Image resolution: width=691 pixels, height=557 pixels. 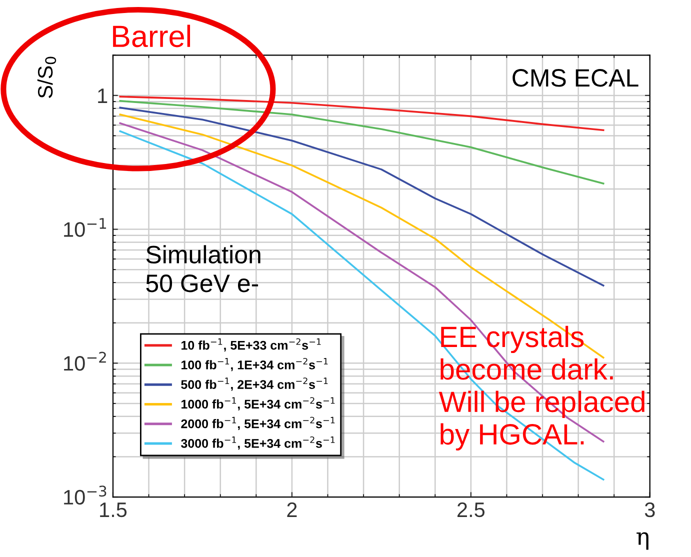 What do you see at coordinates (151, 36) in the screenshot?
I see `text: Barrel` at bounding box center [151, 36].